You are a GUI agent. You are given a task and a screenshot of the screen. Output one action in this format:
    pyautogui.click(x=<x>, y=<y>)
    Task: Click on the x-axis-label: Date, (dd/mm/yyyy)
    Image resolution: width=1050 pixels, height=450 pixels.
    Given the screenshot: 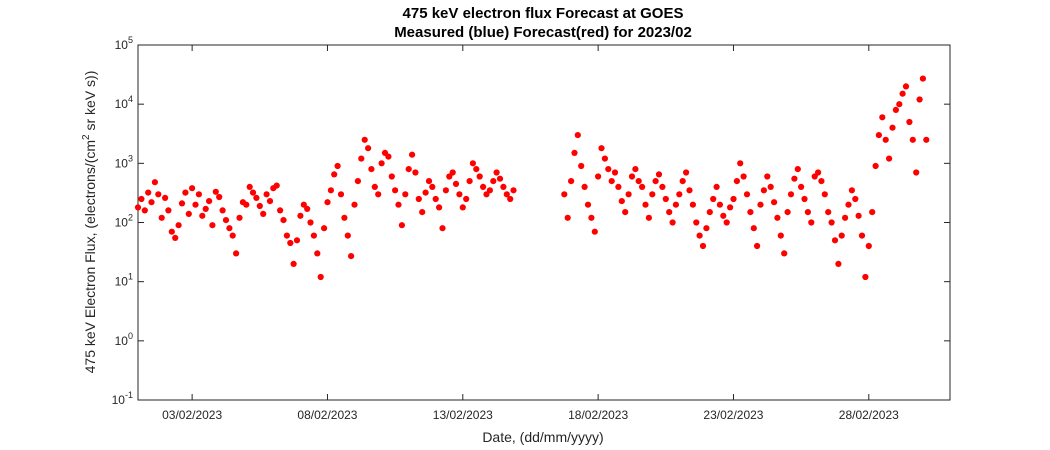 What is the action you would take?
    pyautogui.click(x=542, y=437)
    